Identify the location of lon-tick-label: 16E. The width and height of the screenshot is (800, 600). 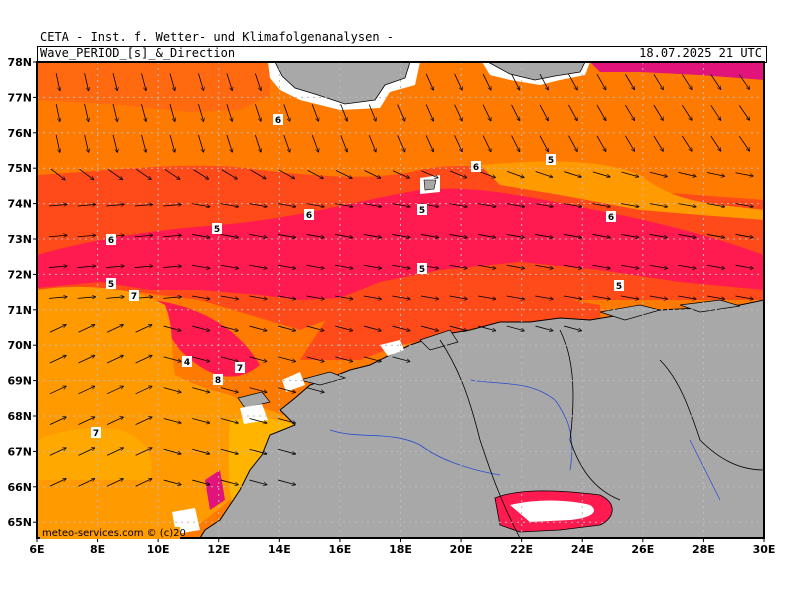
(340, 549).